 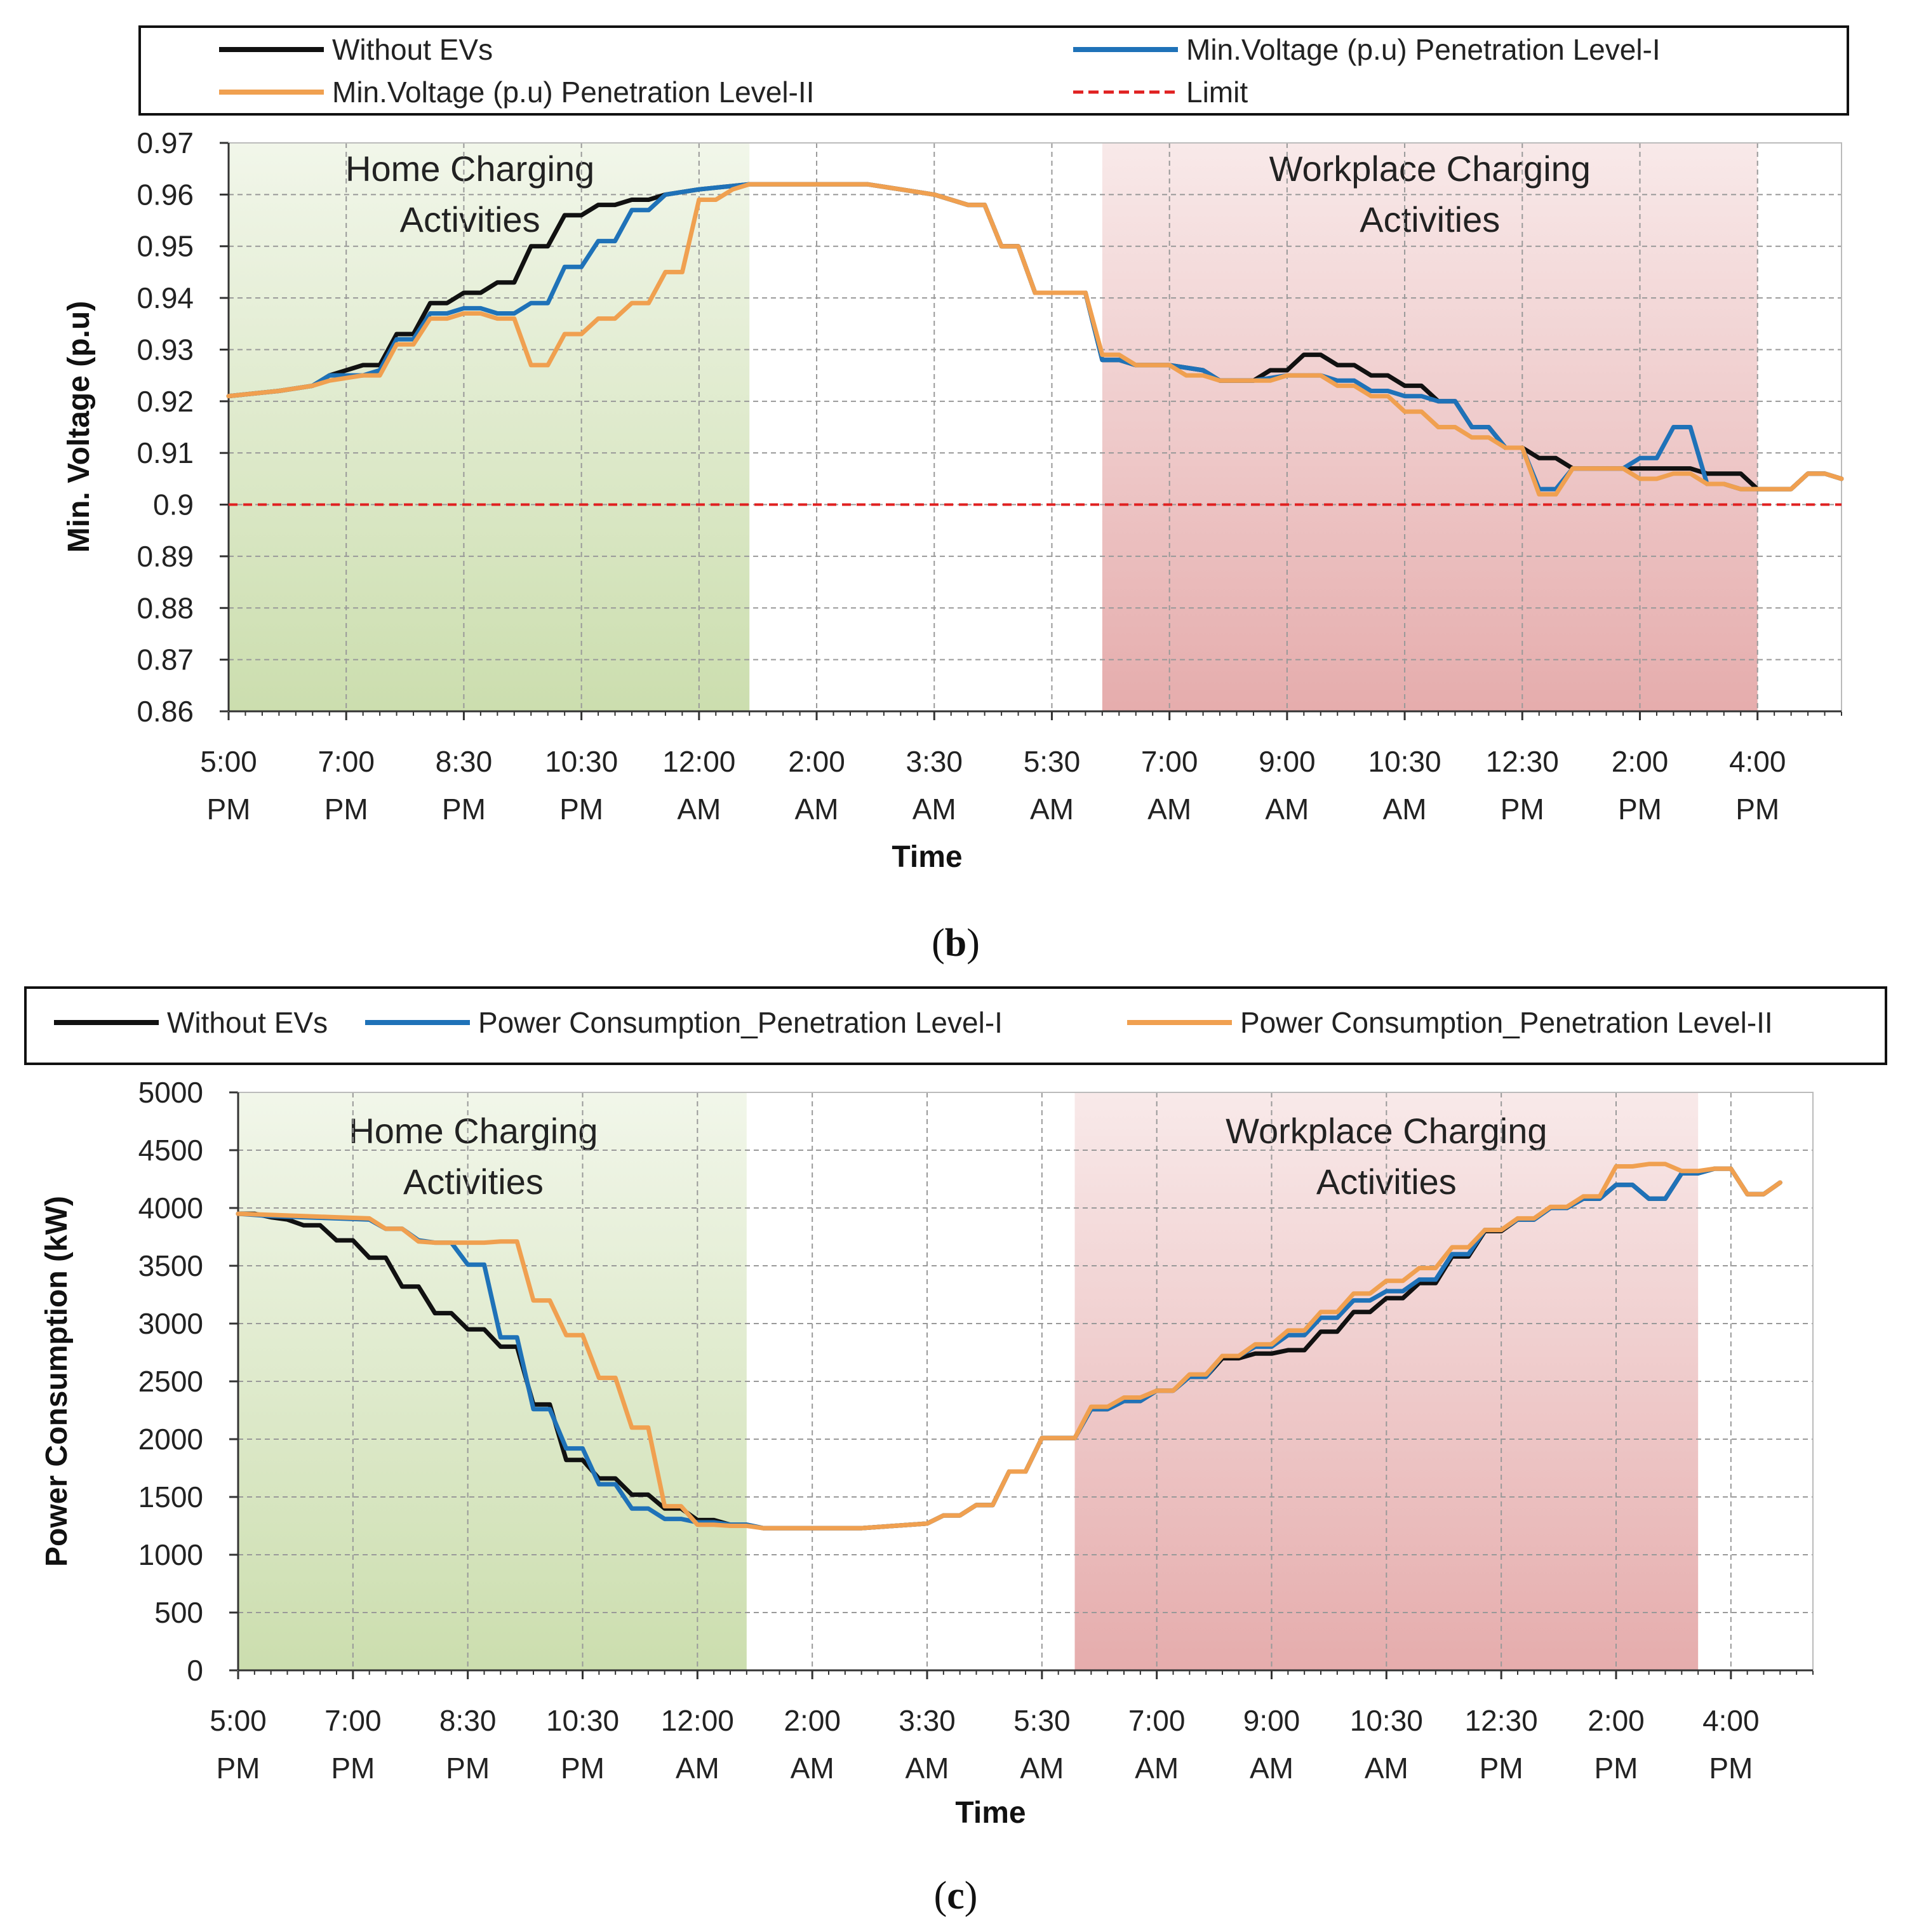 What do you see at coordinates (1506, 1022) in the screenshot?
I see `legend-label: Power Consumption_Penetration Level-II` at bounding box center [1506, 1022].